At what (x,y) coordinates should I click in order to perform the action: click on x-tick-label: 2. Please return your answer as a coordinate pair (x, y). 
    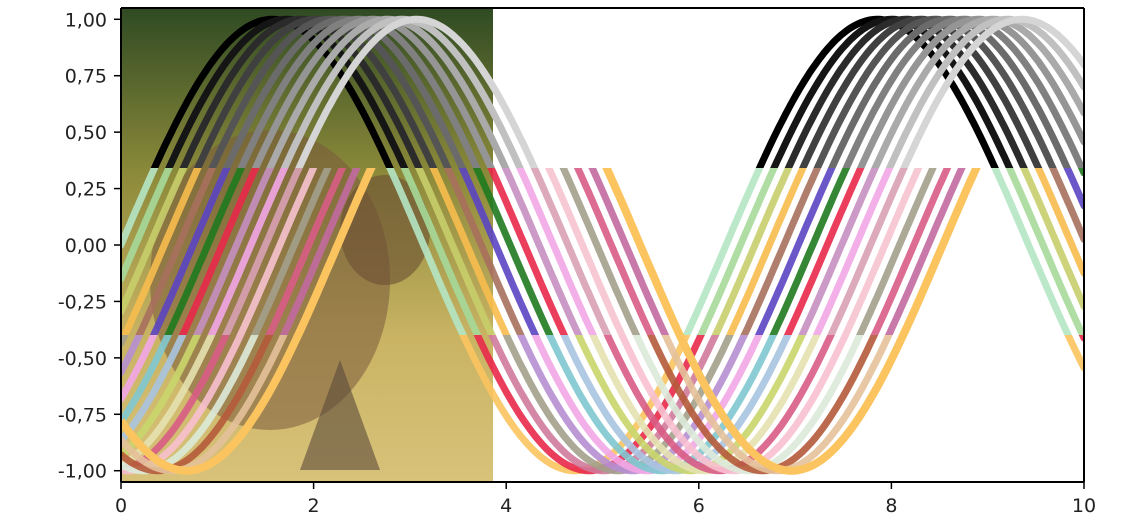
    Looking at the image, I should click on (314, 506).